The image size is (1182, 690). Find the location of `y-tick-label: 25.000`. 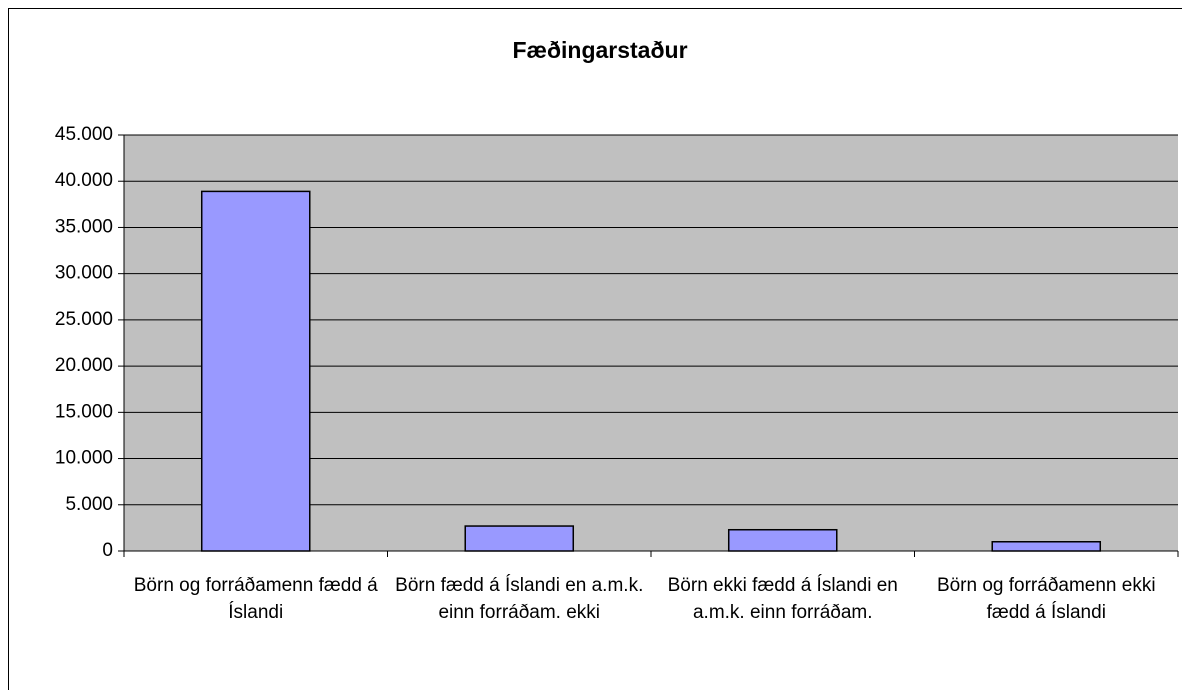

y-tick-label: 25.000 is located at coordinates (84, 319).